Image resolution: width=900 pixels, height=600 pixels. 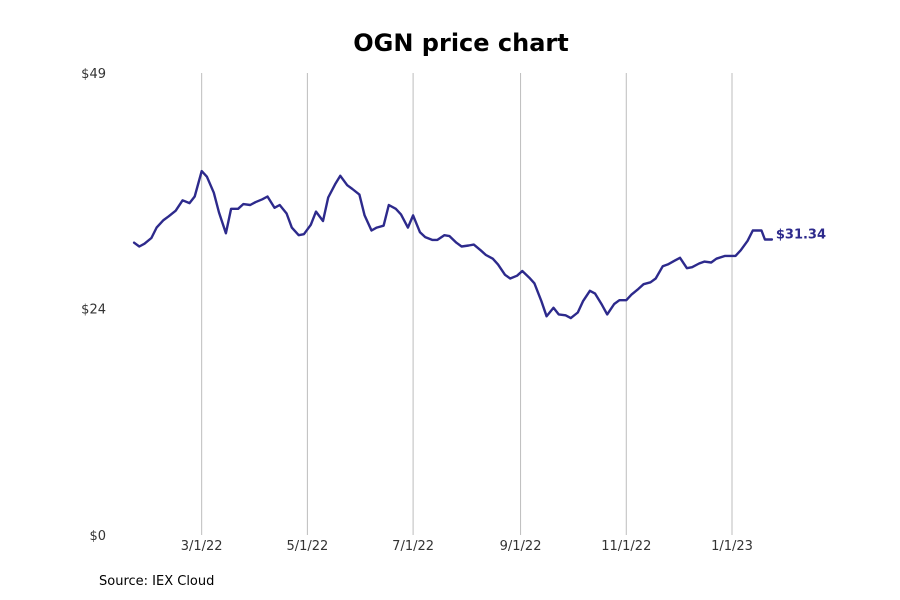 What do you see at coordinates (97, 536) in the screenshot?
I see `y-tick-label: $0` at bounding box center [97, 536].